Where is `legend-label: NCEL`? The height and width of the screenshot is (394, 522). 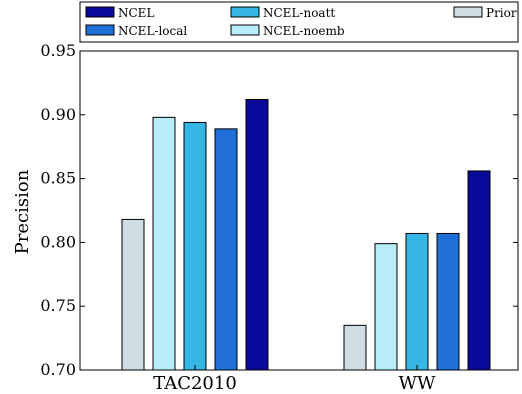
legend-label: NCEL is located at coordinates (136, 13).